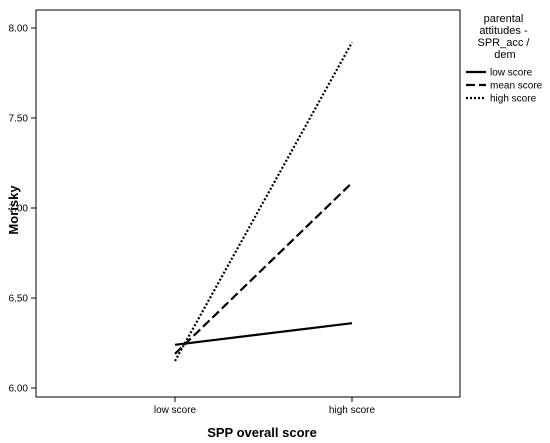 This screenshot has height=443, width=550. I want to click on x-tick-label: high score, so click(352, 410).